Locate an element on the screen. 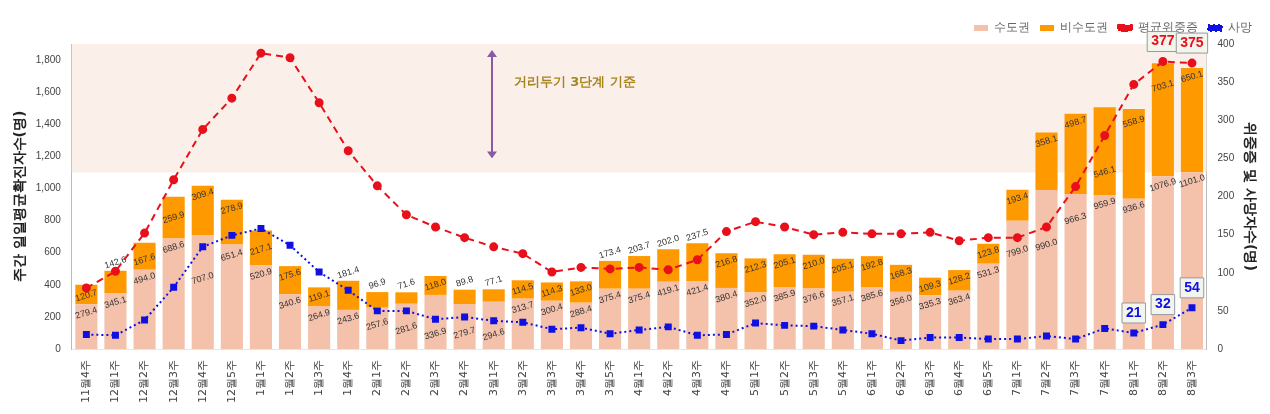 The height and width of the screenshot is (414, 1270). x-tick-label: 12월4주 is located at coordinates (202, 381).